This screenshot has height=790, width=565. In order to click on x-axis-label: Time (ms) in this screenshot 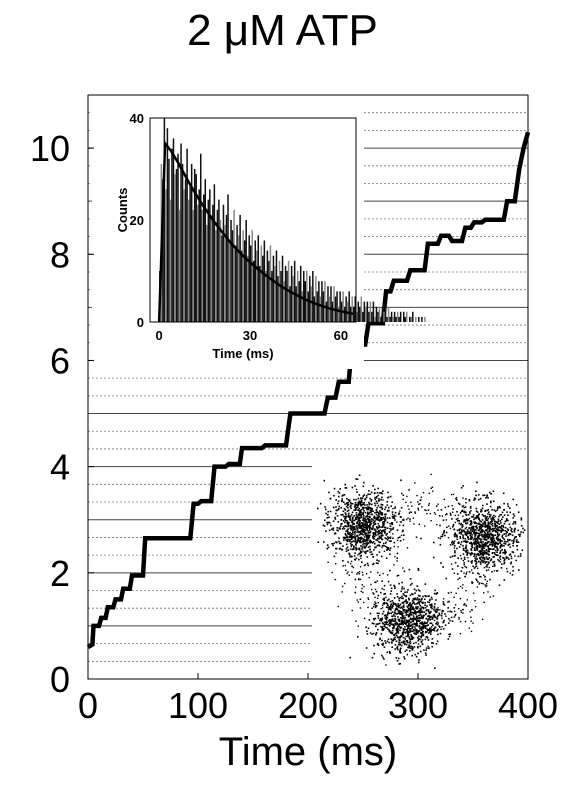, I will do `click(308, 752)`.